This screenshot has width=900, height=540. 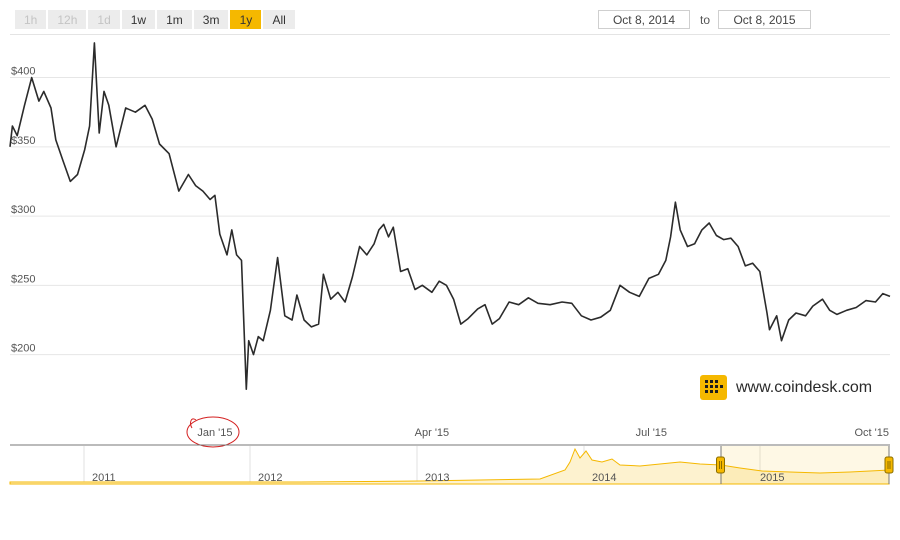 I want to click on range-button-12h: 12h, so click(x=67, y=19).